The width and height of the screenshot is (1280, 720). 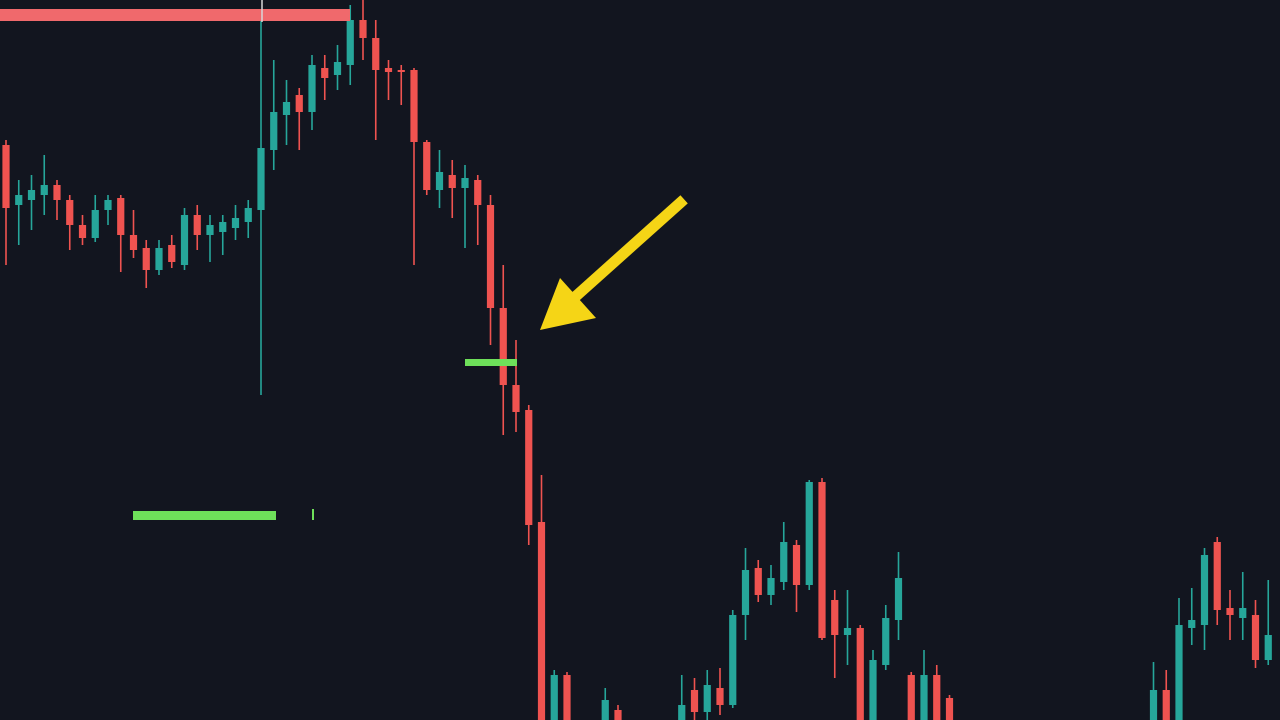 I want to click on level-tick, so click(x=313, y=514).